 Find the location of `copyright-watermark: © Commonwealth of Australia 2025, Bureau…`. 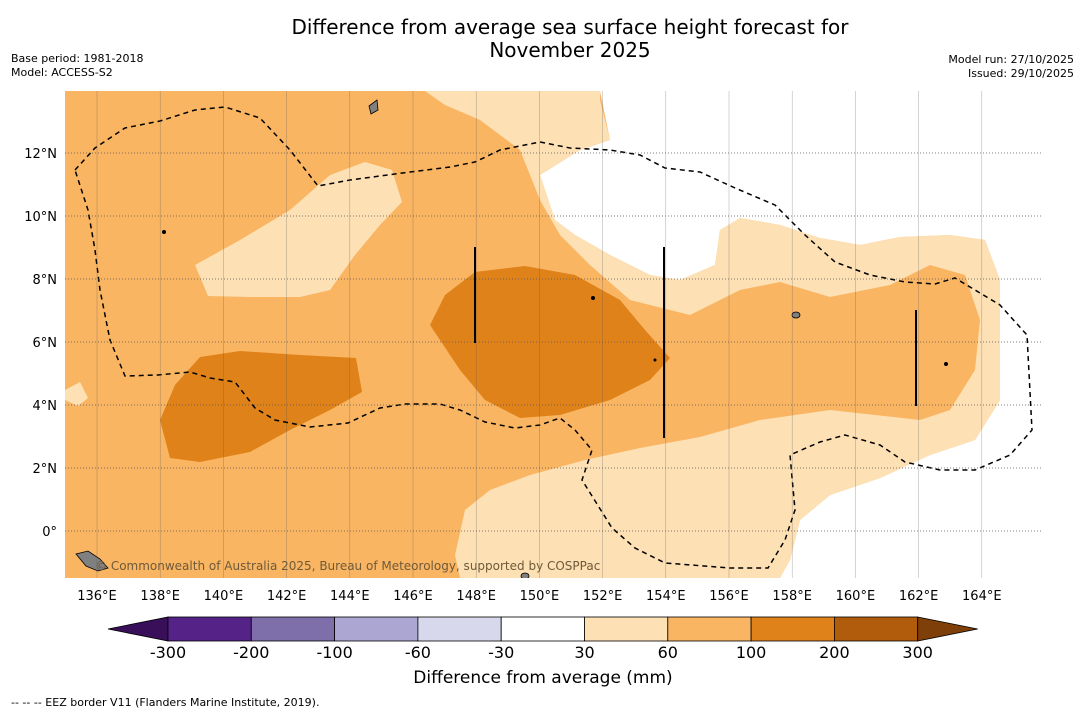

copyright-watermark: © Commonwealth of Australia 2025, Bureau… is located at coordinates (347, 566).